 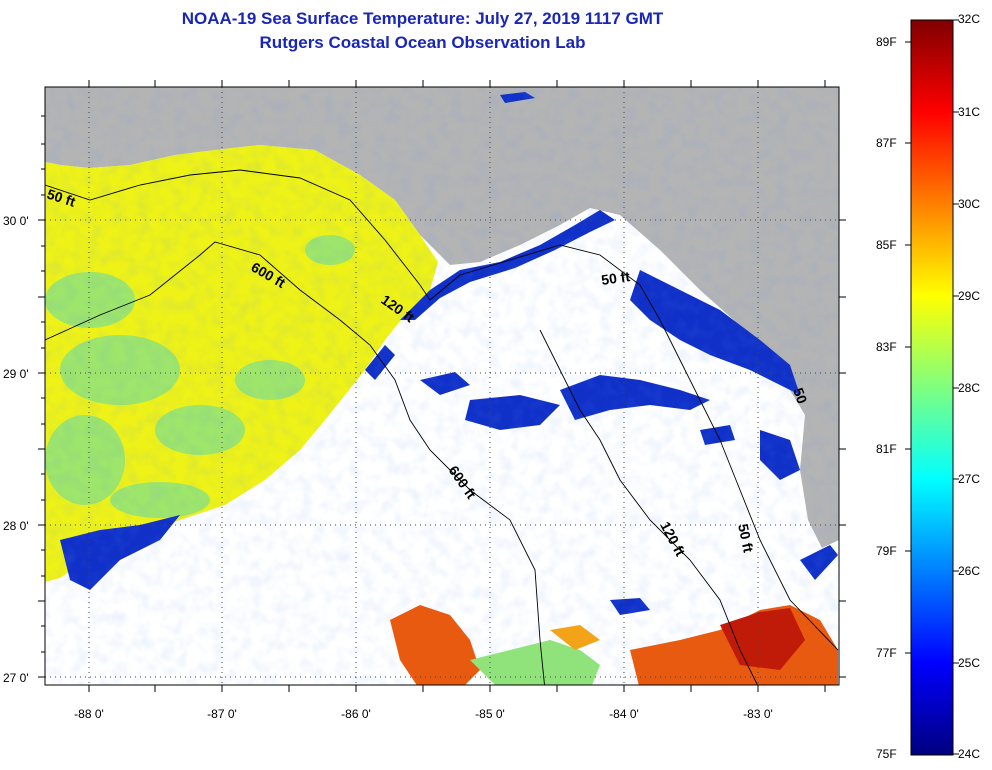 What do you see at coordinates (886, 143) in the screenshot?
I see `colorbar-f-87: 87F` at bounding box center [886, 143].